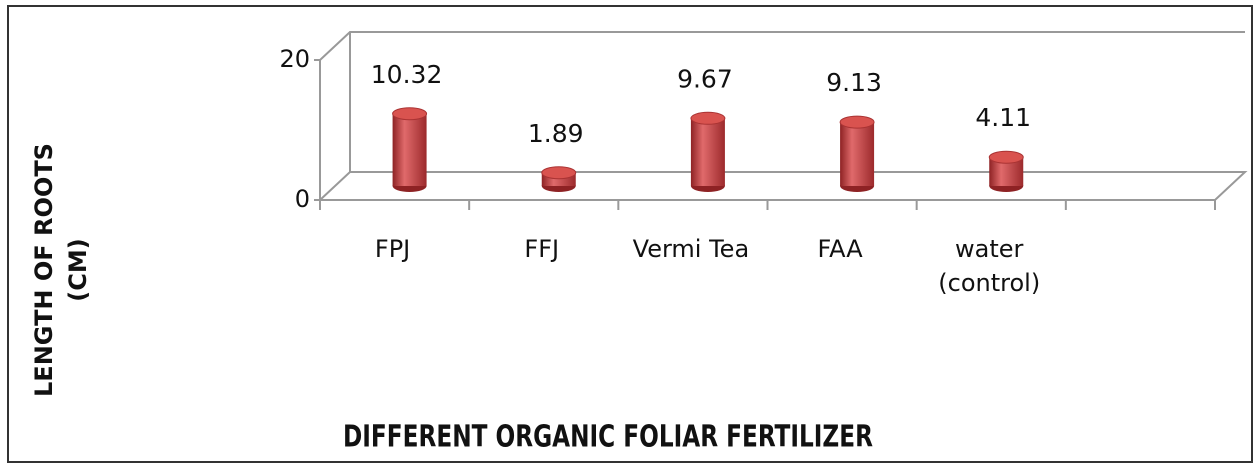 The width and height of the screenshot is (1260, 468). I want to click on y-tick-label: 20, so click(294, 59).